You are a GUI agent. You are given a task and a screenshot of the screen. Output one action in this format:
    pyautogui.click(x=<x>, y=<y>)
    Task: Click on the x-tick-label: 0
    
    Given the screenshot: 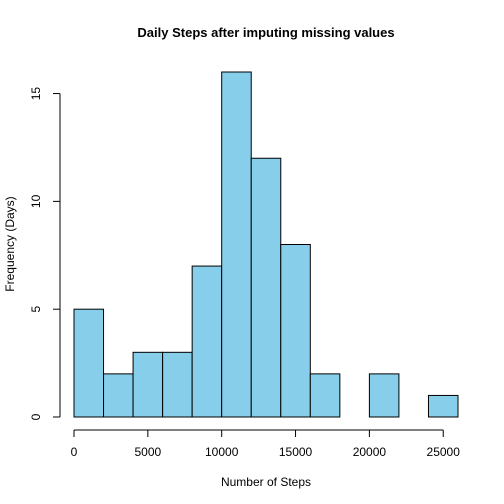 What is the action you would take?
    pyautogui.click(x=74, y=452)
    